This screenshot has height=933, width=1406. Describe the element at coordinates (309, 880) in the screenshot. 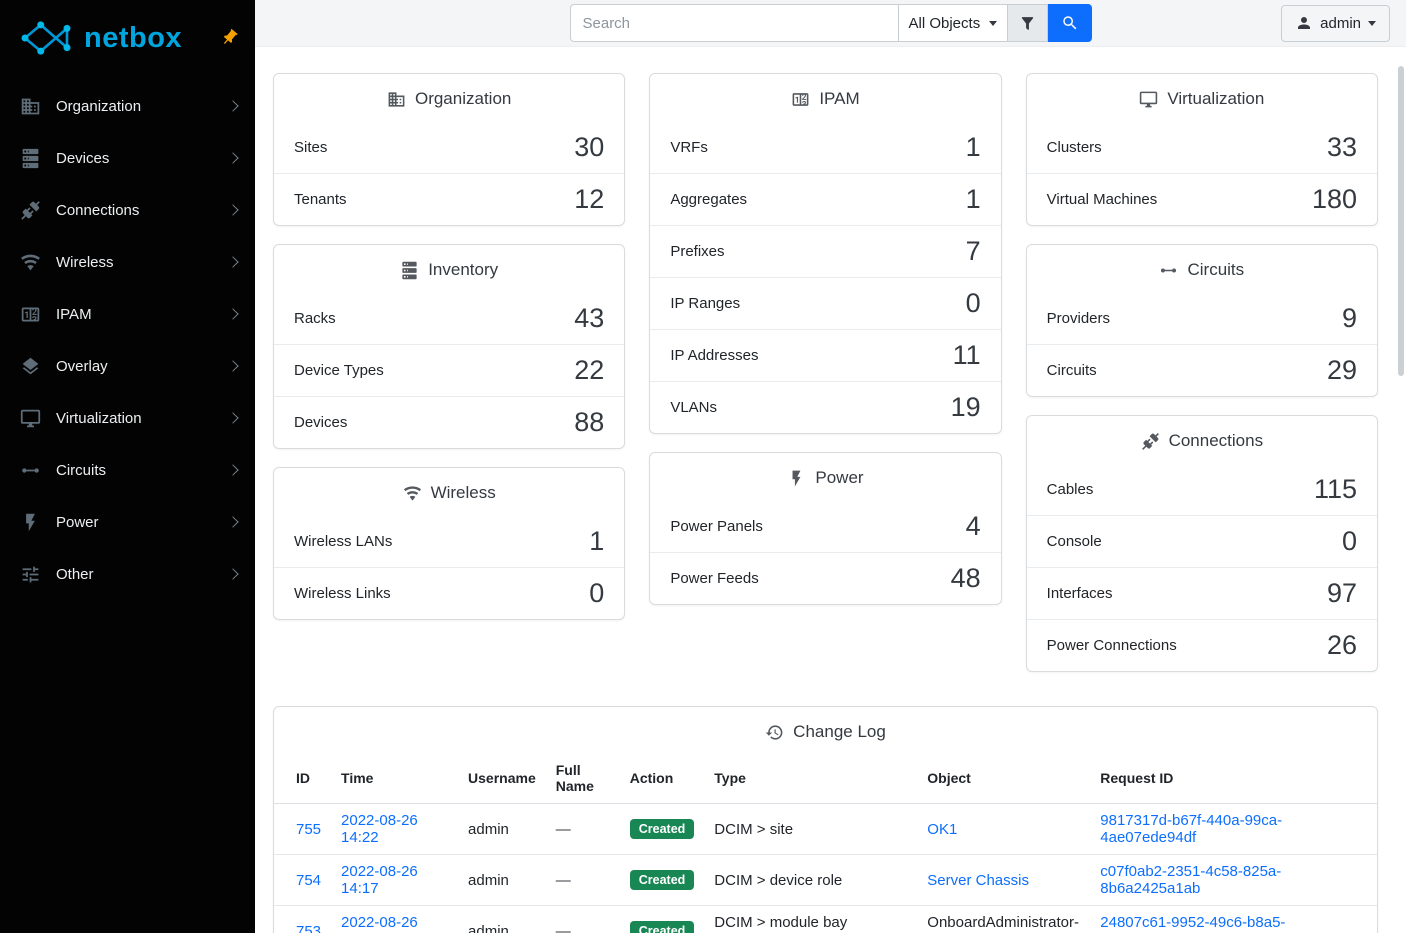

I see `change-id-link: 754` at that location.